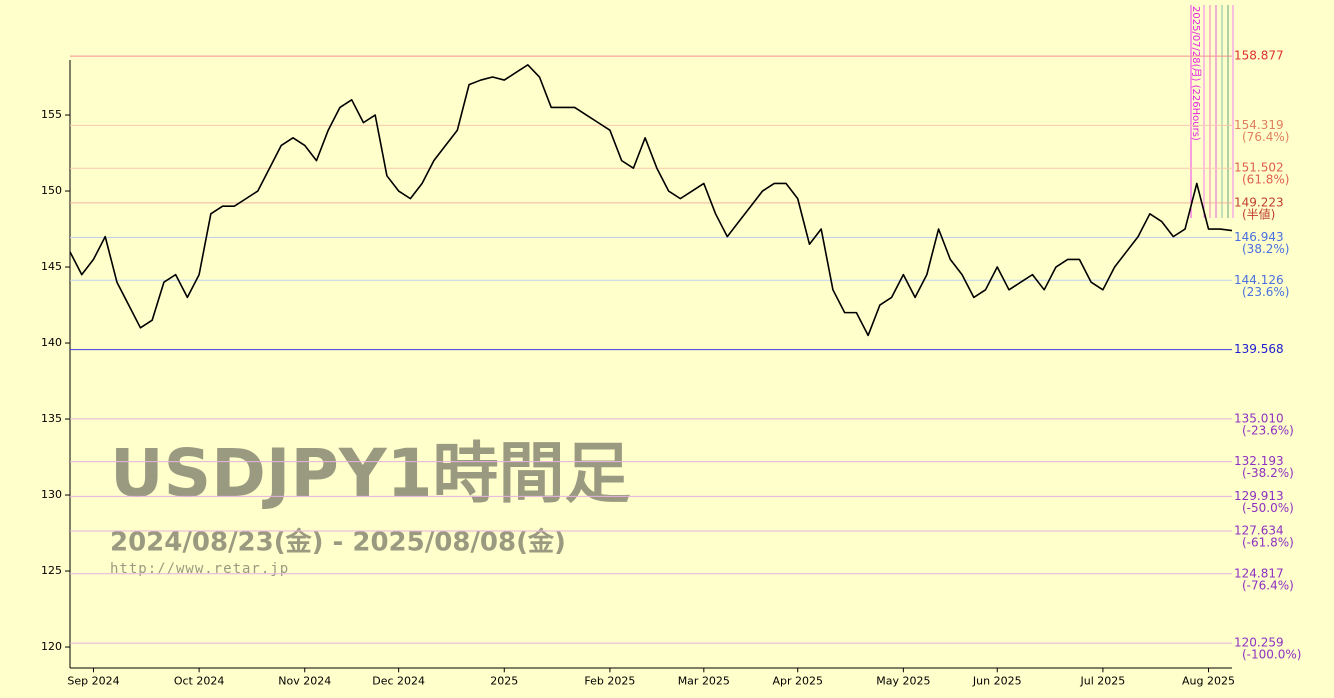  I want to click on y-tick-label: 135, so click(51, 418).